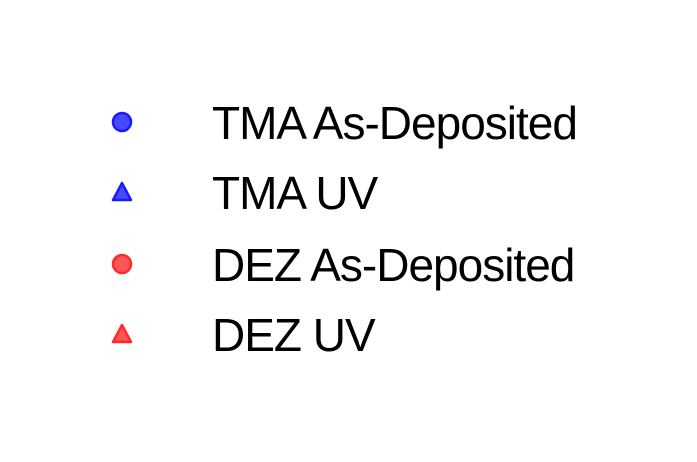 The width and height of the screenshot is (697, 462). What do you see at coordinates (395, 123) in the screenshot?
I see `legend-label: TMA As-Deposited` at bounding box center [395, 123].